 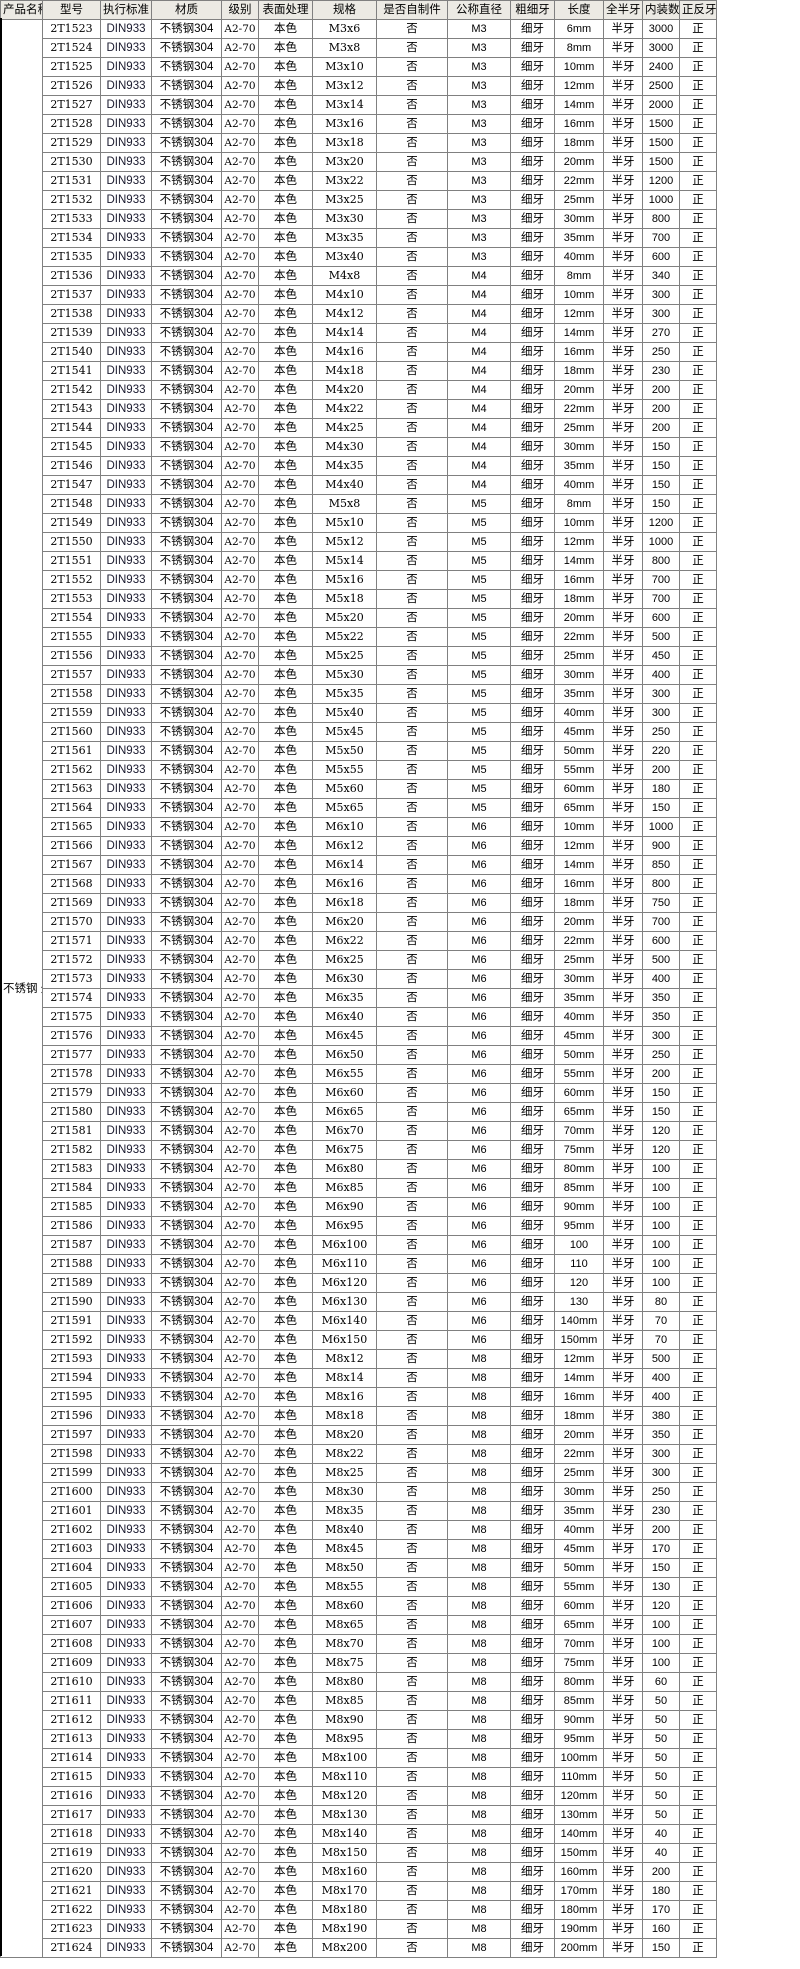 What do you see at coordinates (661, 257) in the screenshot?
I see `cell-pack-qty: 600` at bounding box center [661, 257].